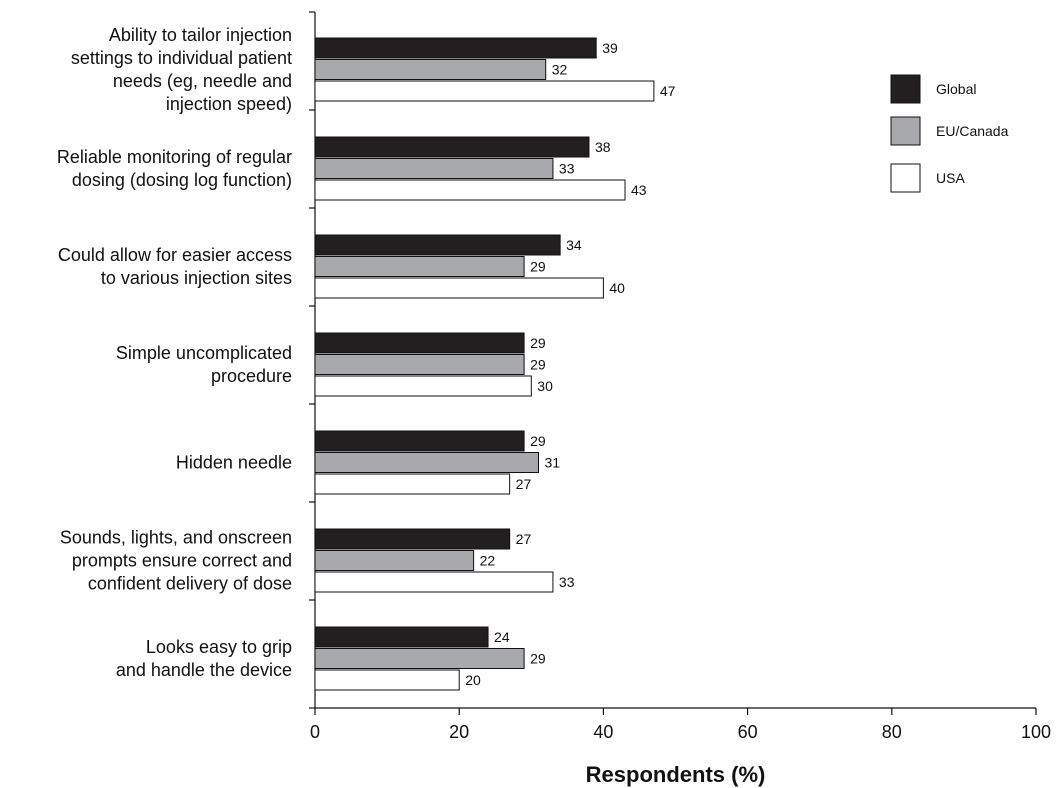  I want to click on category-label: Ability to tailor injection, so click(200, 35).